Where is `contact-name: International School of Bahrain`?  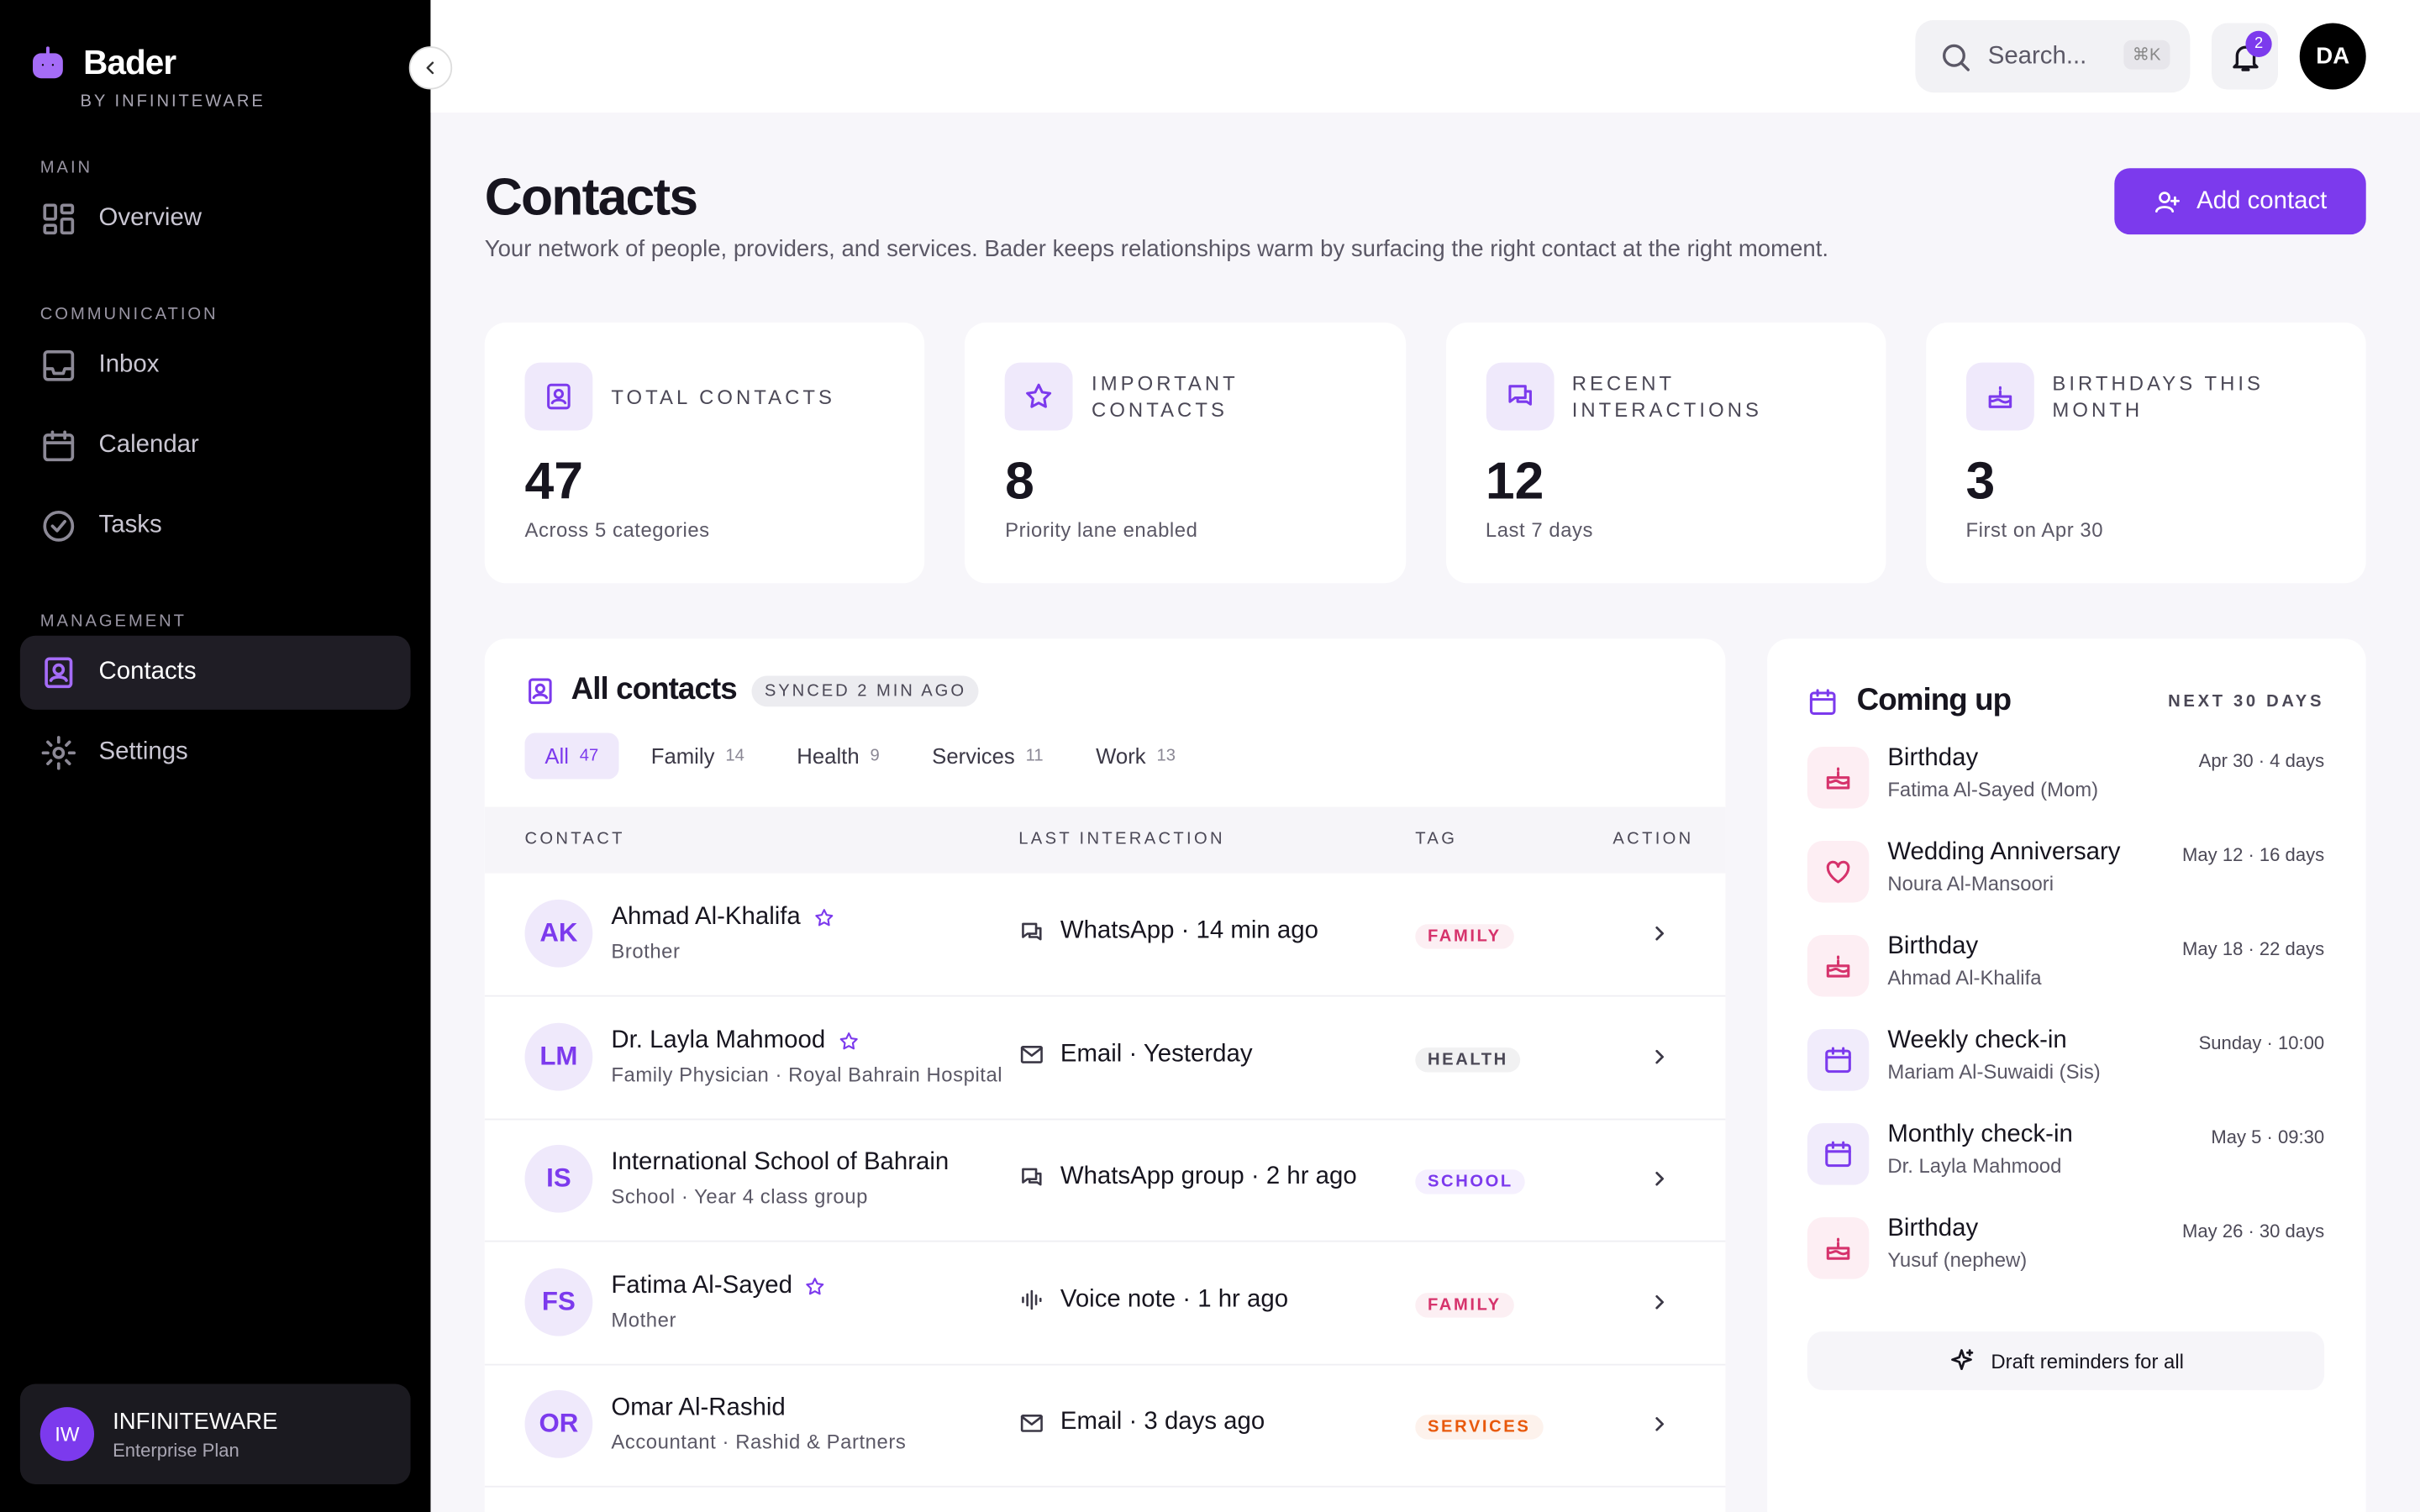
contact-name: International School of Bahrain is located at coordinates (780, 1162).